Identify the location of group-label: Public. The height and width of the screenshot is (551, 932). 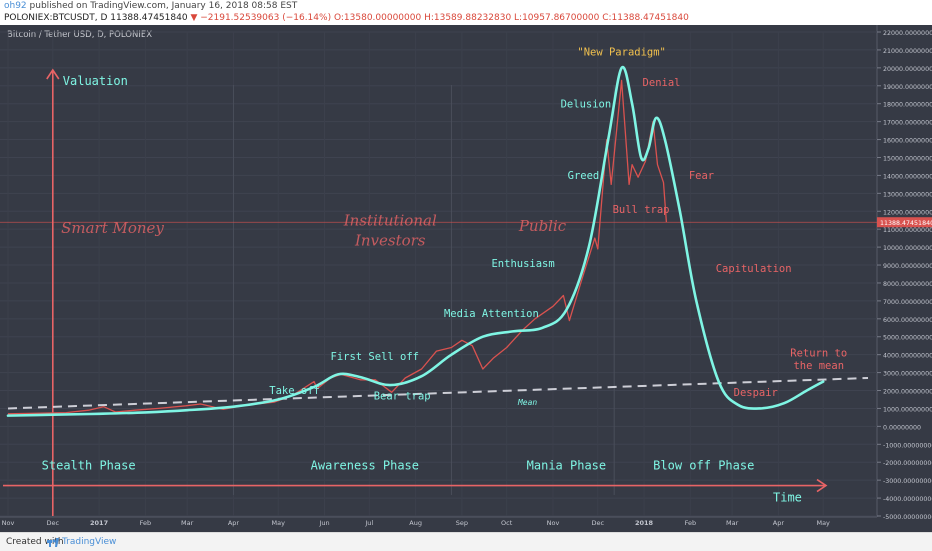
(542, 226).